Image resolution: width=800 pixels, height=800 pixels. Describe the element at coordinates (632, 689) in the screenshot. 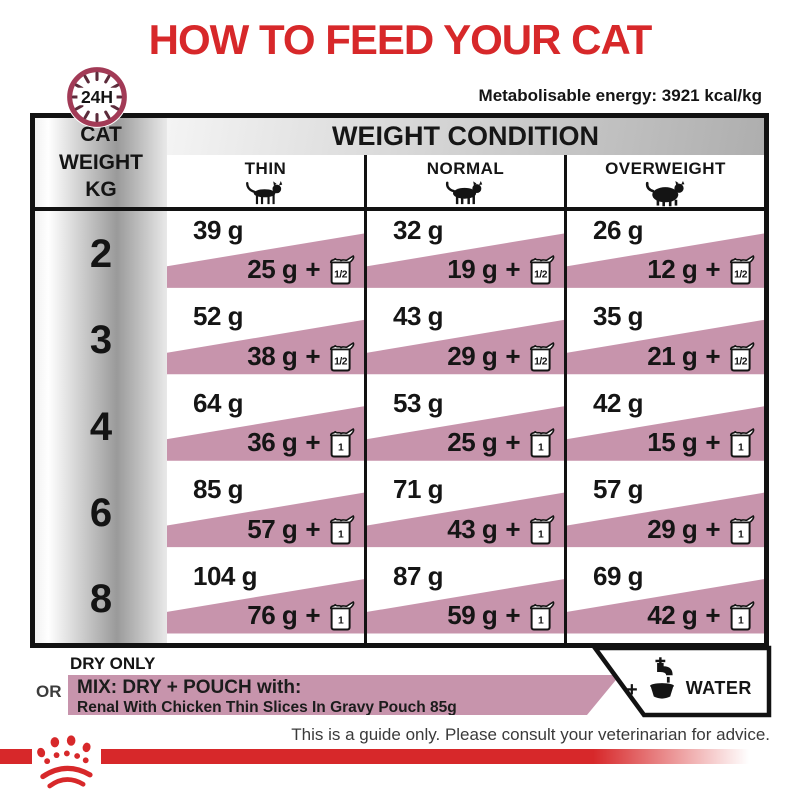

I see `water-plus-sign: +` at that location.